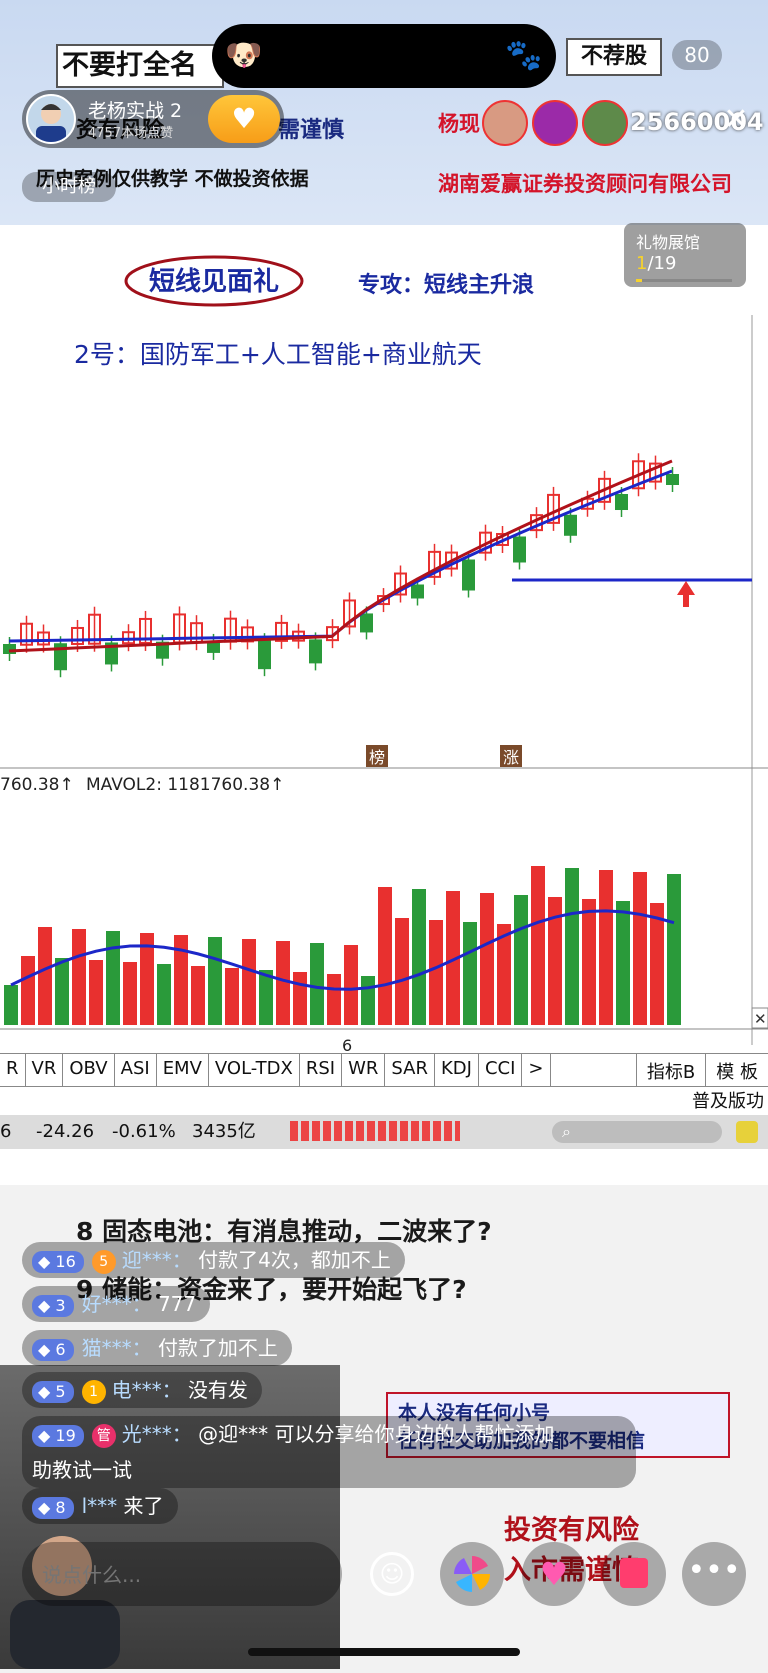 The image size is (768, 1673). What do you see at coordinates (376, 1434) in the screenshot?
I see `comment-text: @迎*** 可以分享给你身边的人帮忙添加` at bounding box center [376, 1434].